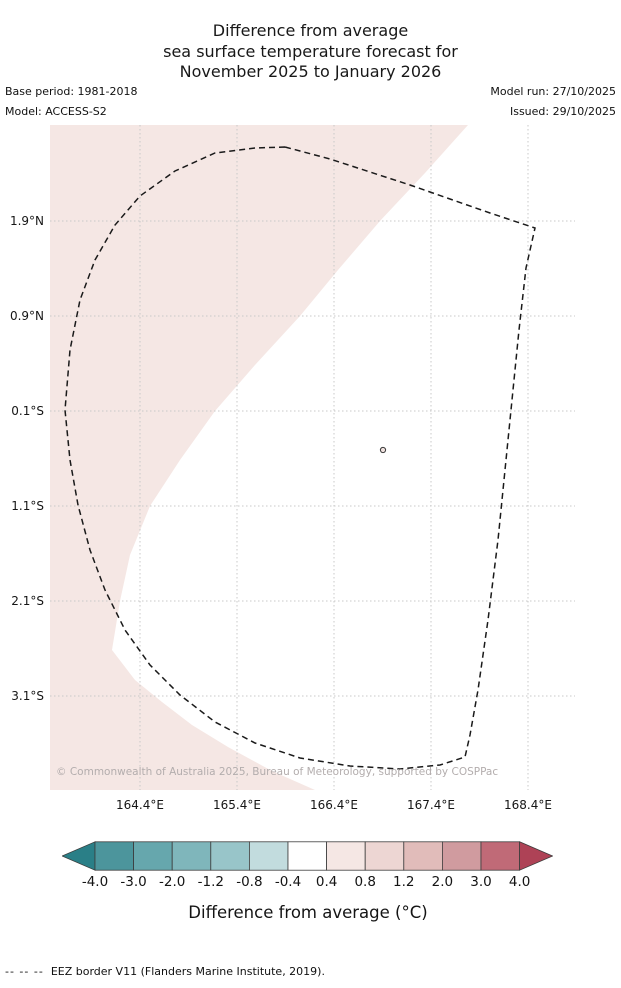 This screenshot has width=621, height=988. Describe the element at coordinates (249, 882) in the screenshot. I see `colorbar-tick-label: -0.8` at that location.